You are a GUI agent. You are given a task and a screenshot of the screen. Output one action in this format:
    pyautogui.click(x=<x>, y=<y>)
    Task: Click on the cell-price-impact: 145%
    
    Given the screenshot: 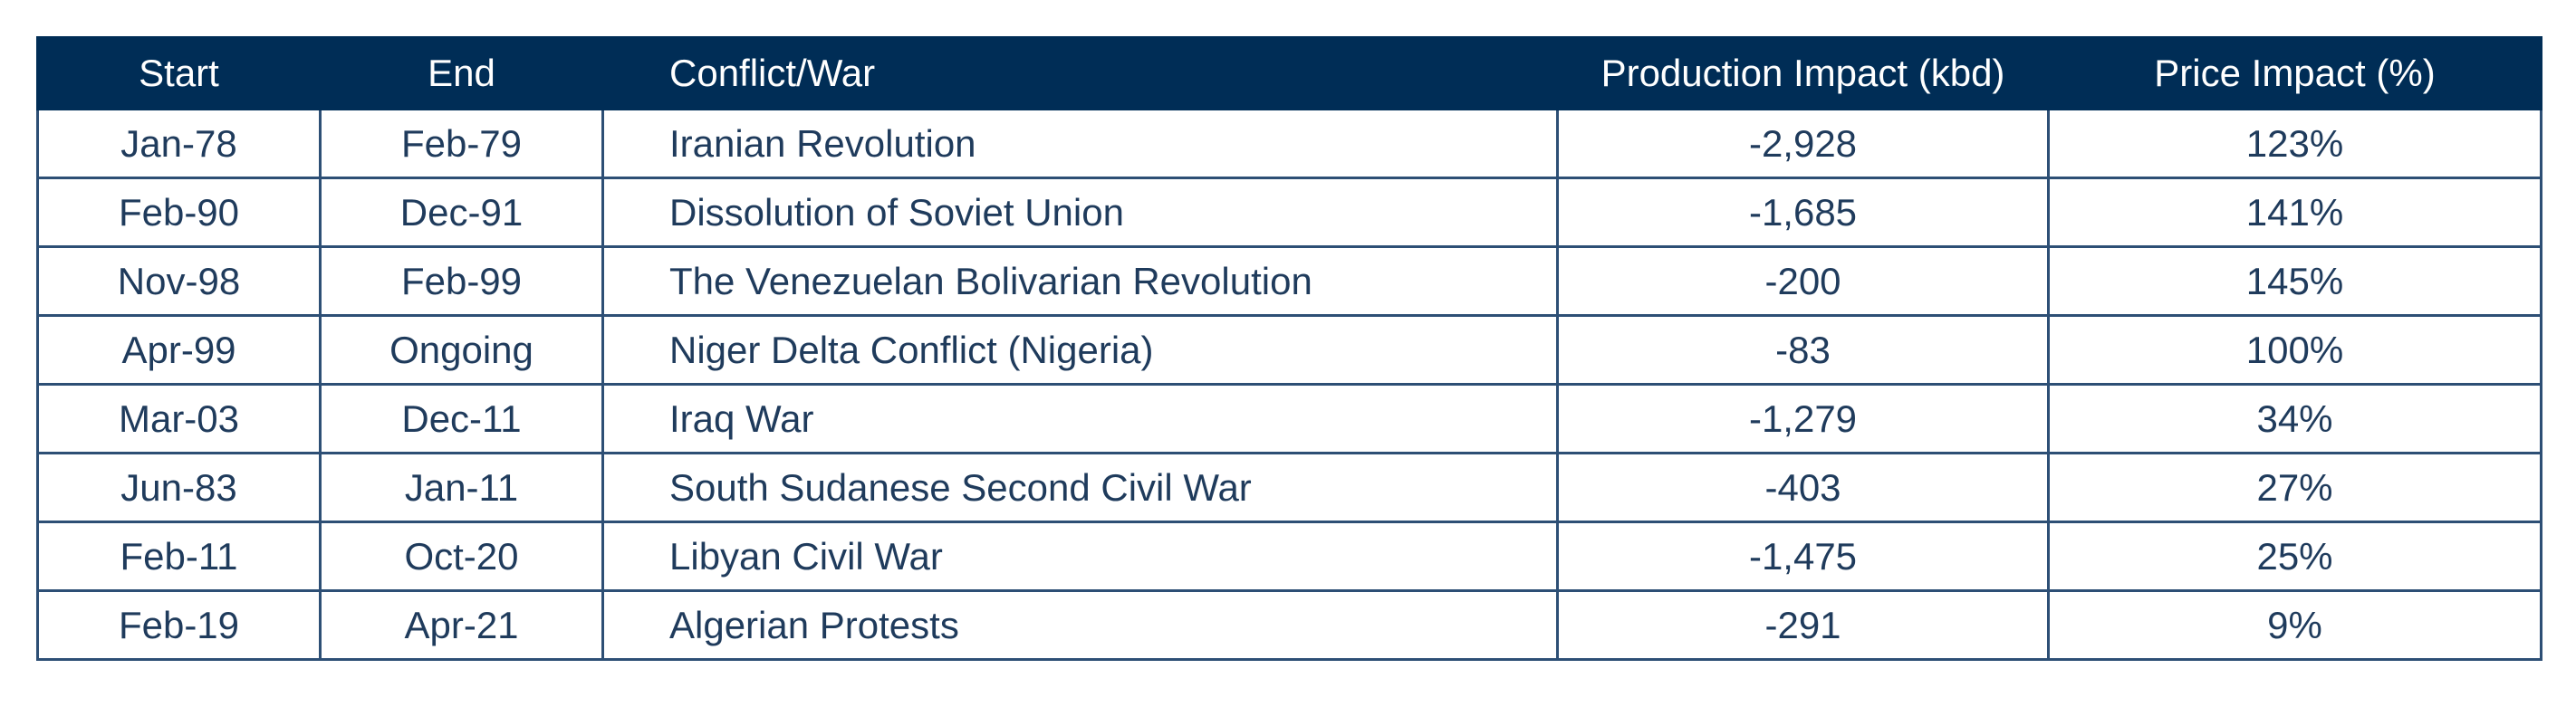 What is the action you would take?
    pyautogui.click(x=2294, y=281)
    